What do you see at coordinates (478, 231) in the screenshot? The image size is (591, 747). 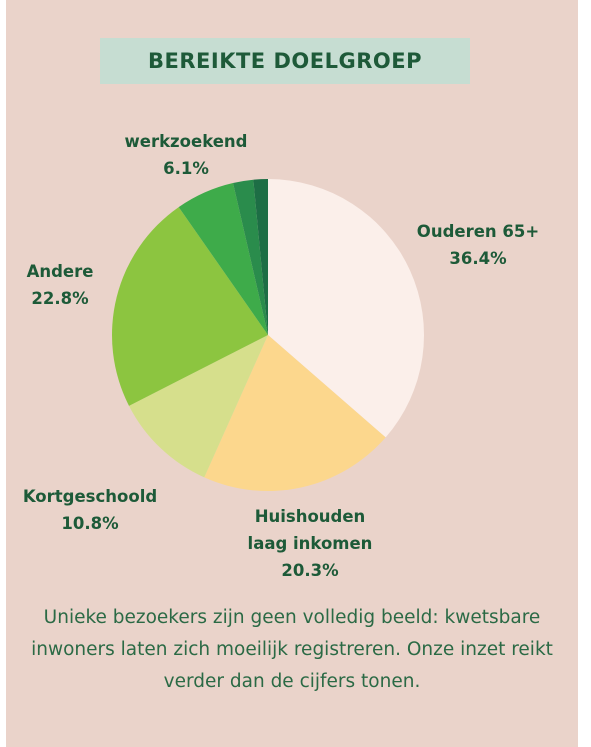 I see `slice-name: Ouderen 65+` at bounding box center [478, 231].